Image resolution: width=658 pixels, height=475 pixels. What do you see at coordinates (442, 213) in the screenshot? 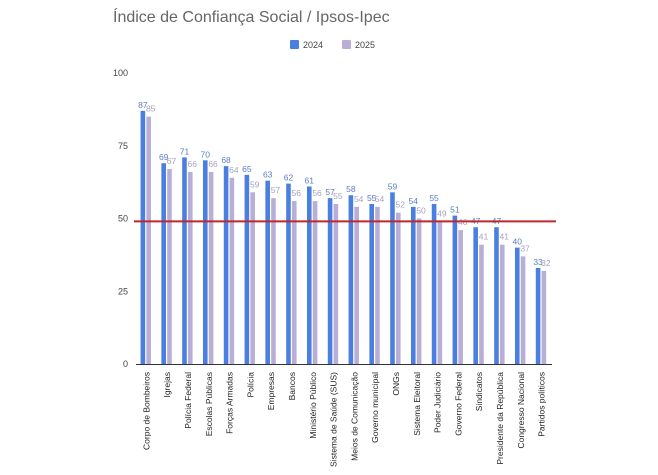
I see `data-label-2025: 49` at bounding box center [442, 213].